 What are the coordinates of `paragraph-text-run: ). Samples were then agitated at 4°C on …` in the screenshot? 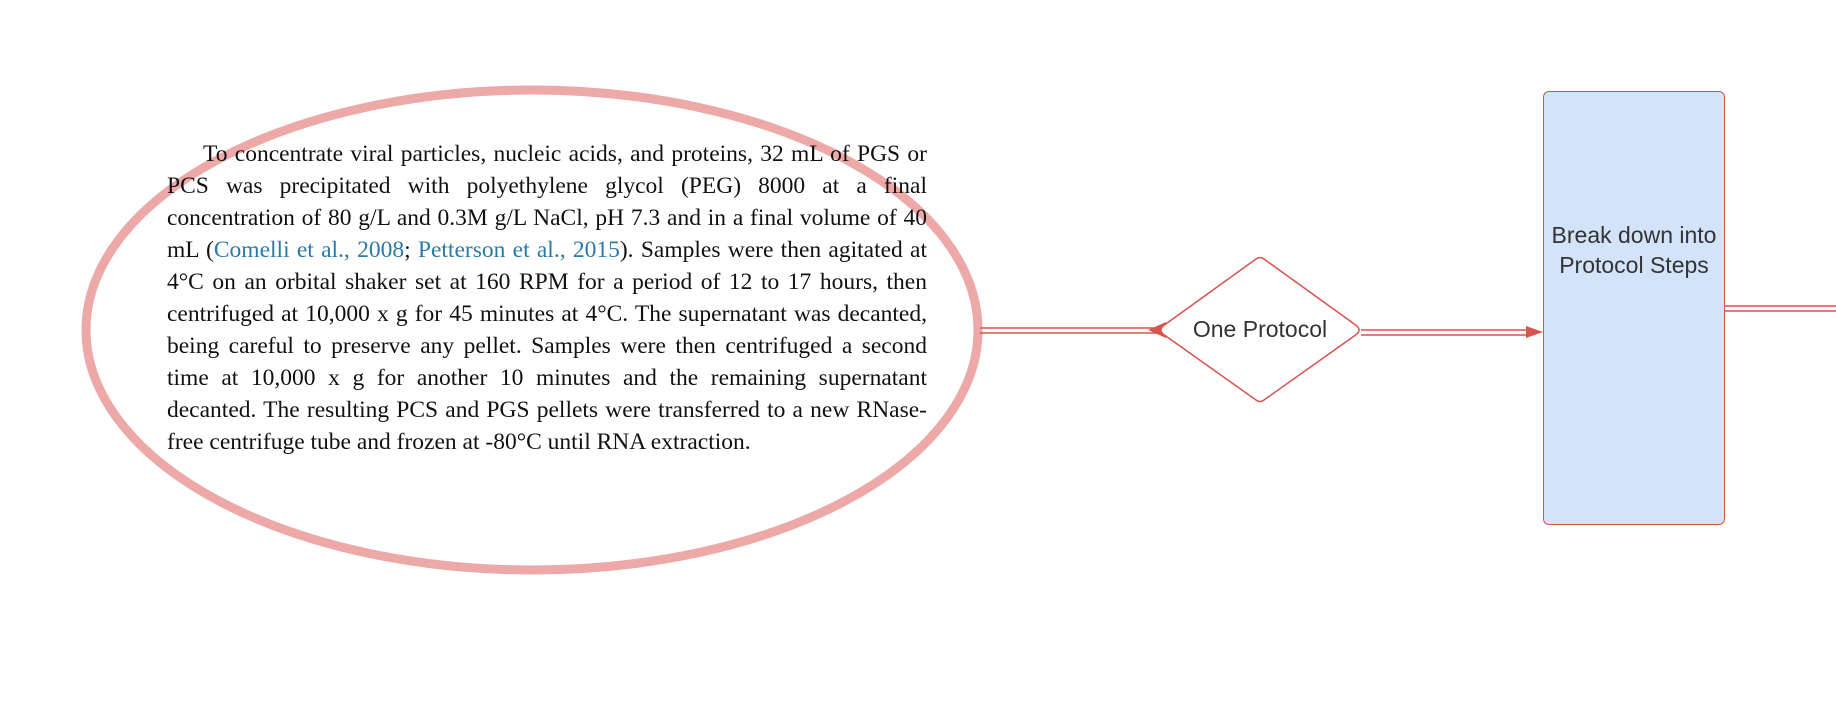 It's located at (547, 346).